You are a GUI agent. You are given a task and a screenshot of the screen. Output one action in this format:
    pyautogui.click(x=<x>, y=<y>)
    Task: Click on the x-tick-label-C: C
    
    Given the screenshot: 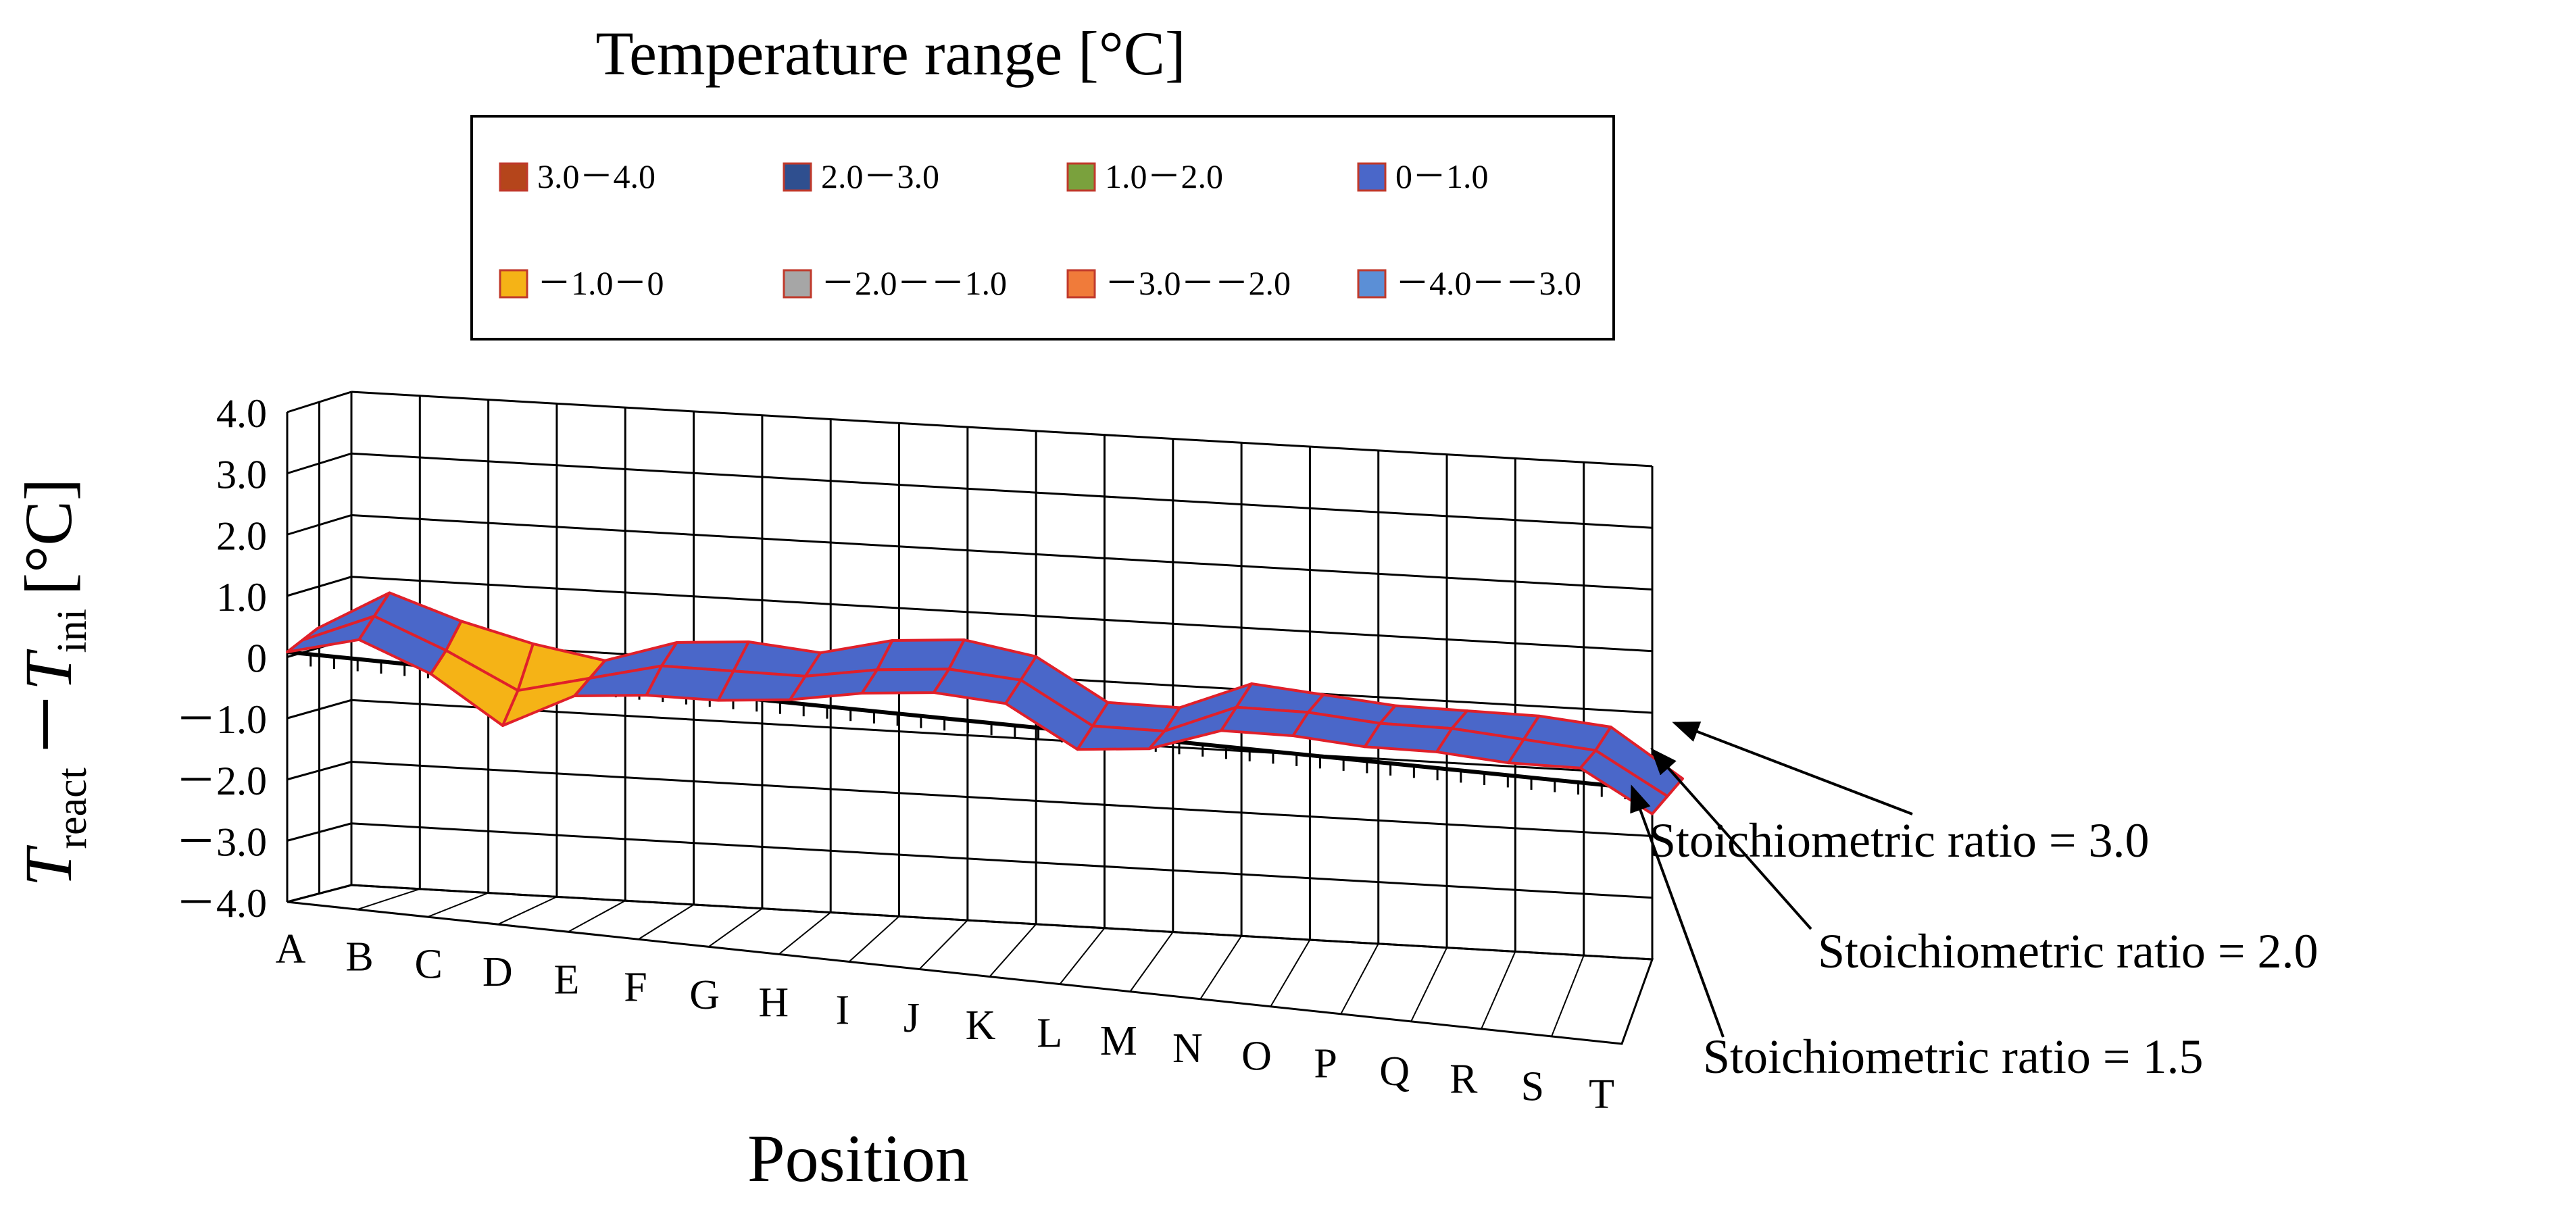 What is the action you would take?
    pyautogui.click(x=429, y=965)
    